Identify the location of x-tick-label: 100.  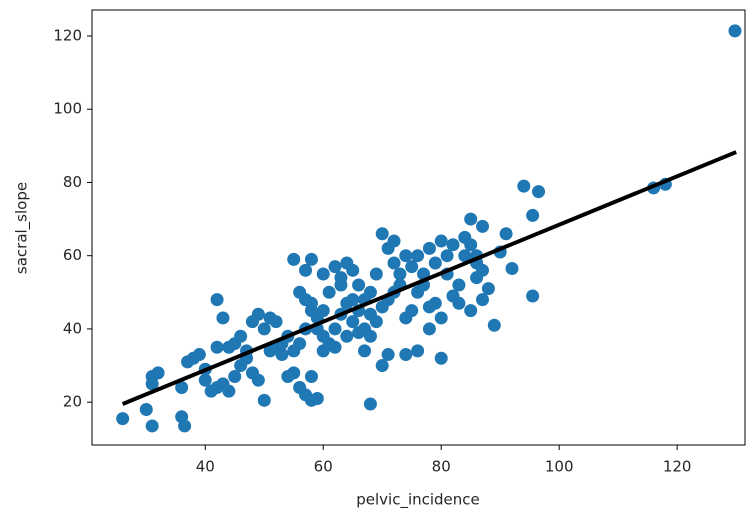
(559, 467).